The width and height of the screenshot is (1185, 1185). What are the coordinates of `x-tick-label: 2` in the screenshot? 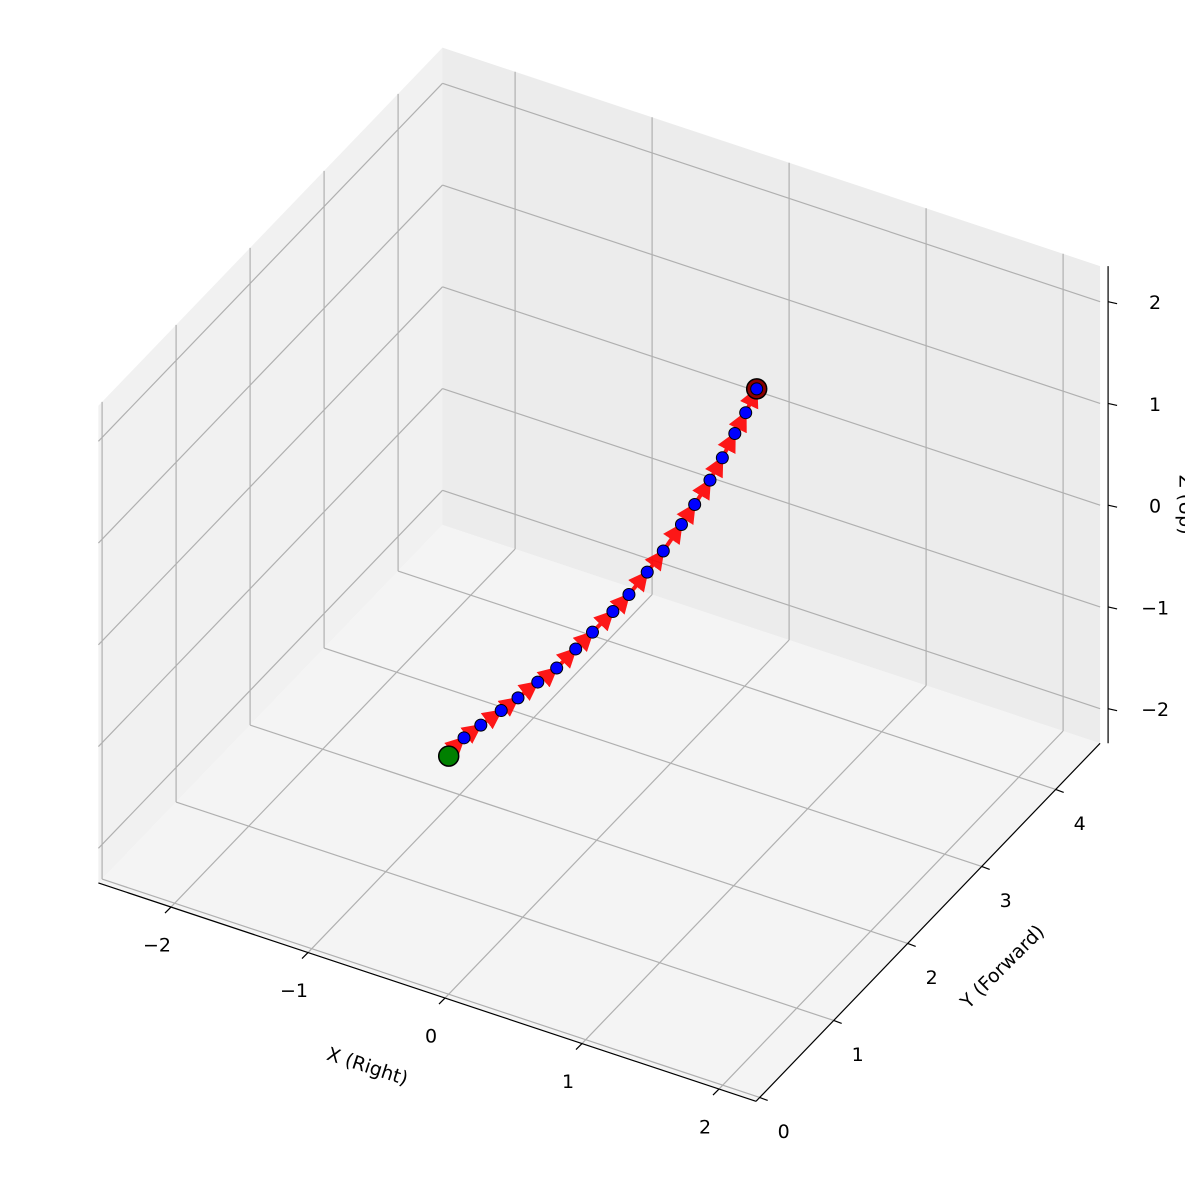 It's located at (705, 1128).